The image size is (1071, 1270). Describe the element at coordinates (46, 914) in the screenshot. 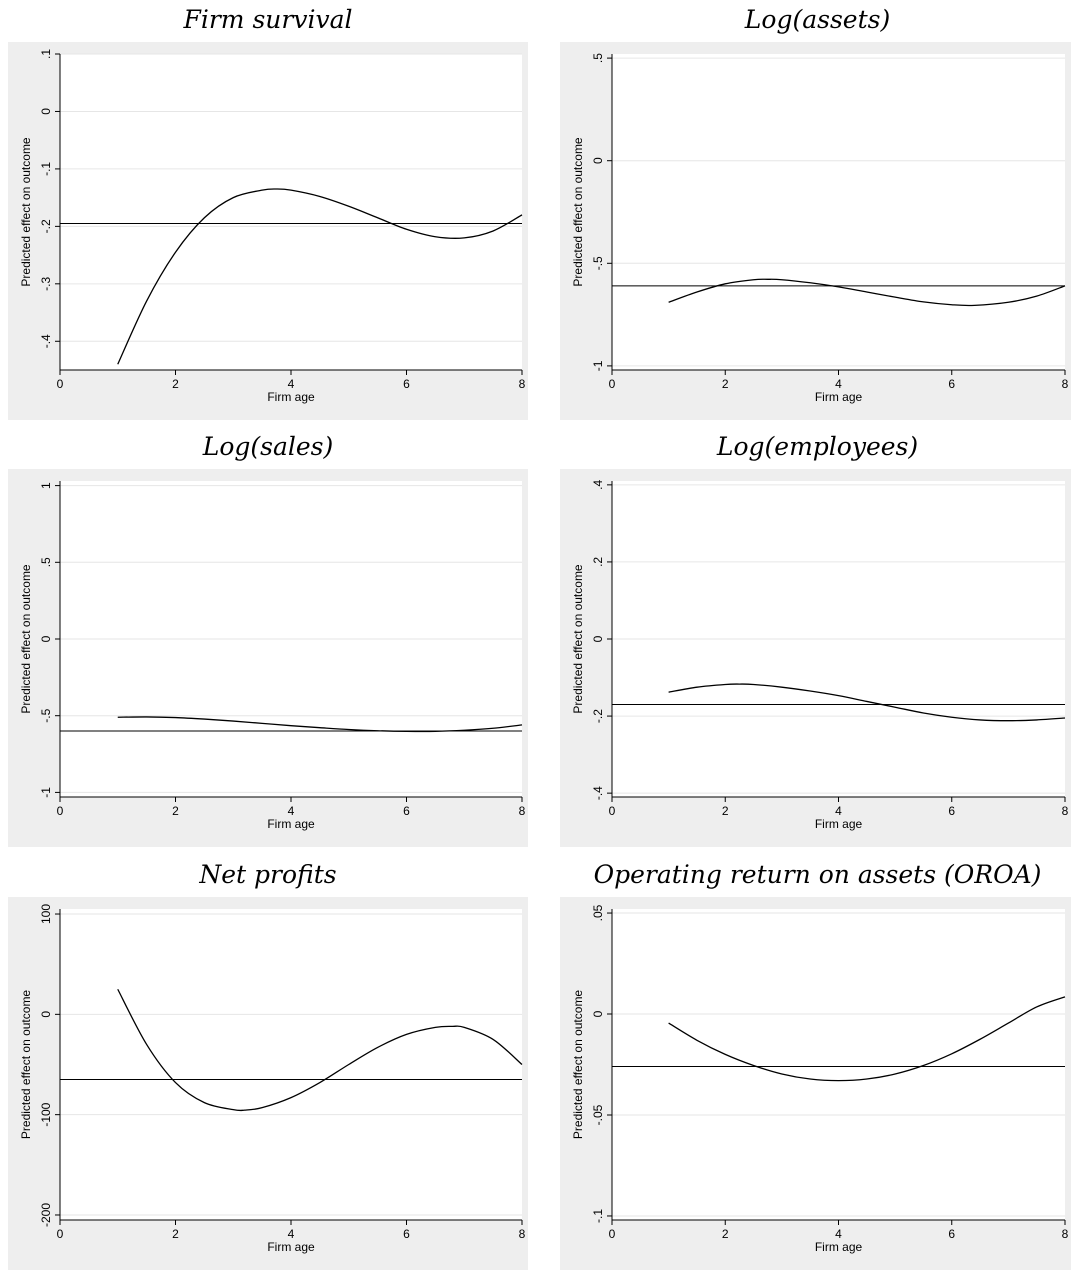

I see `y-tick-label: 100` at that location.